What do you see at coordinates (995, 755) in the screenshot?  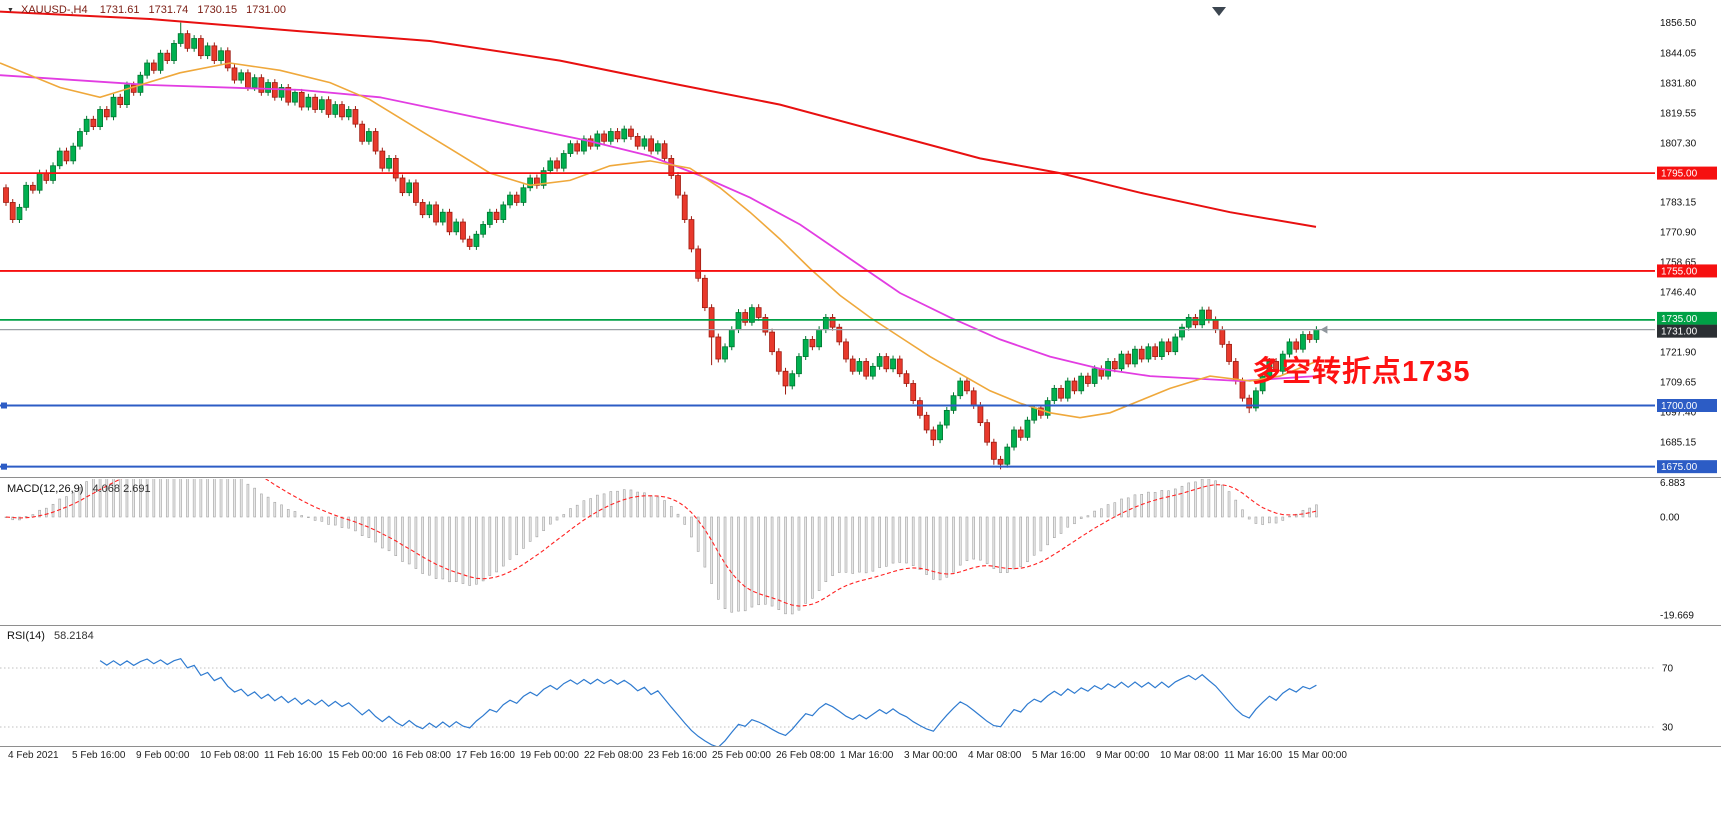 I see `time-tick-label: 4 Mar 08:00` at bounding box center [995, 755].